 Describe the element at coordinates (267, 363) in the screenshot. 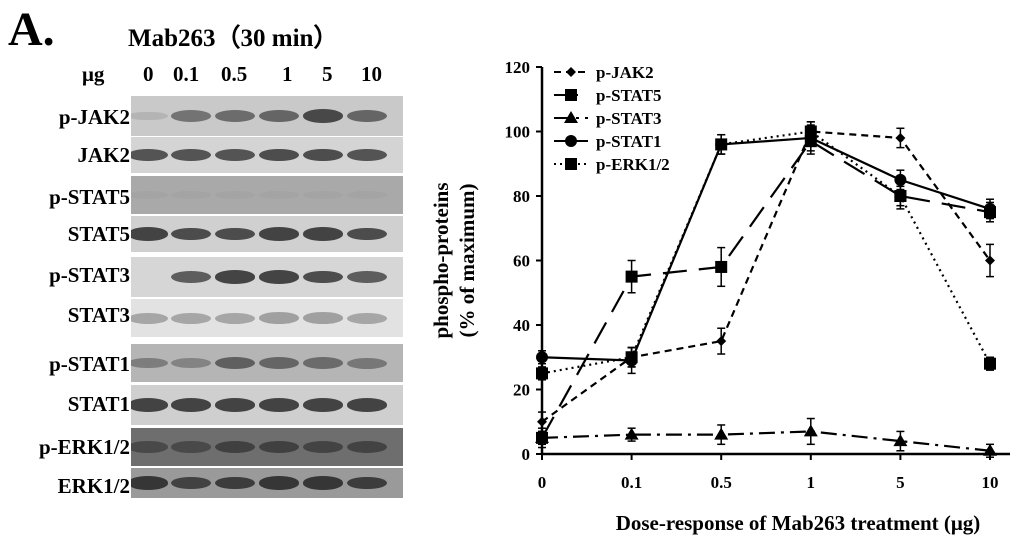

I see `blot-strip-p-stat1` at that location.